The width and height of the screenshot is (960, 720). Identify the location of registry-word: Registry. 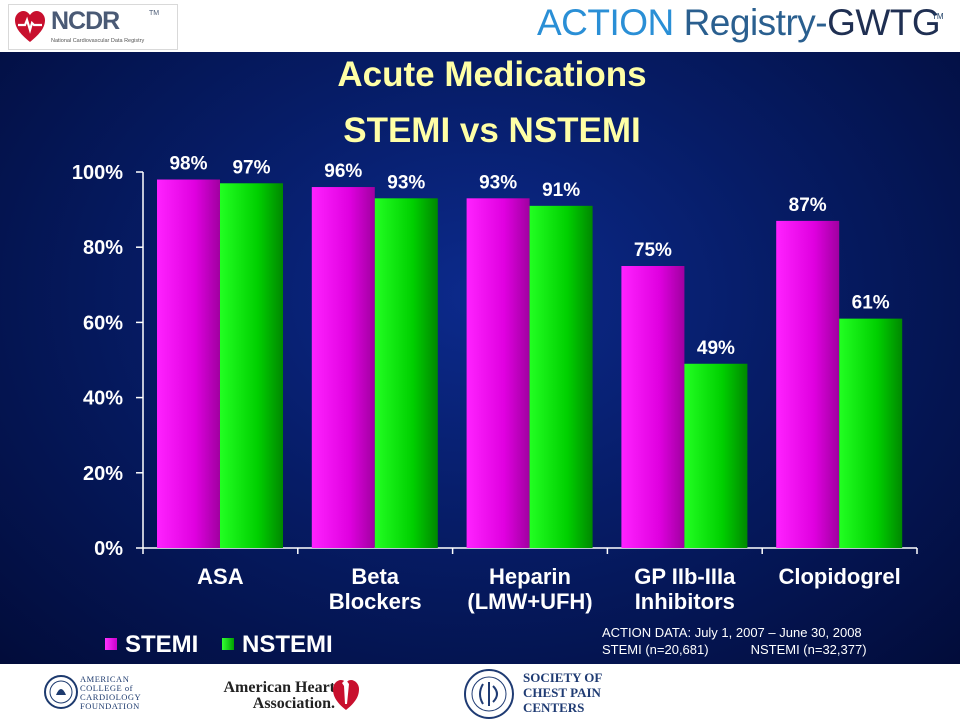
(749, 22).